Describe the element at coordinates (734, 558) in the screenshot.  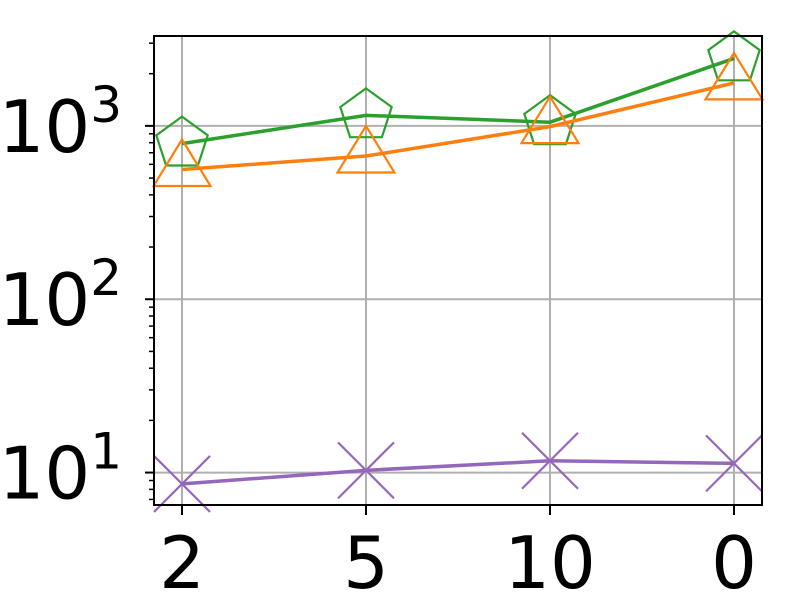
I see `x-tick-label: 0` at that location.